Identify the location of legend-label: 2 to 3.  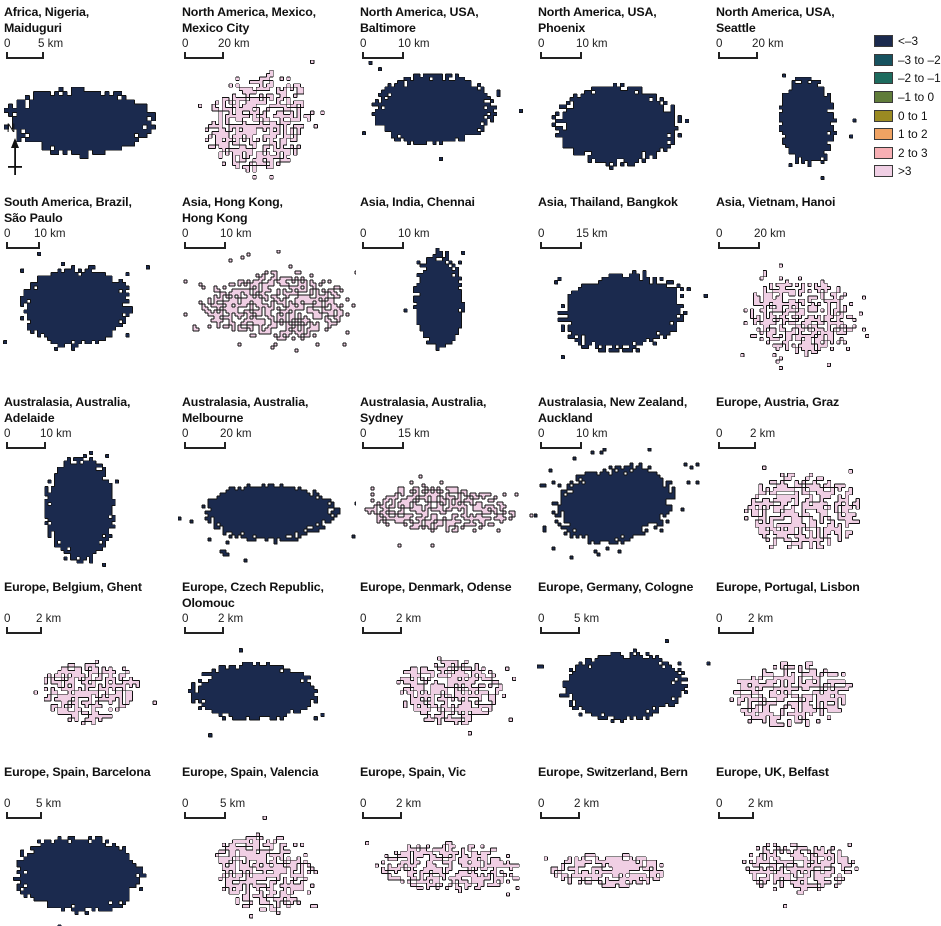
(913, 152).